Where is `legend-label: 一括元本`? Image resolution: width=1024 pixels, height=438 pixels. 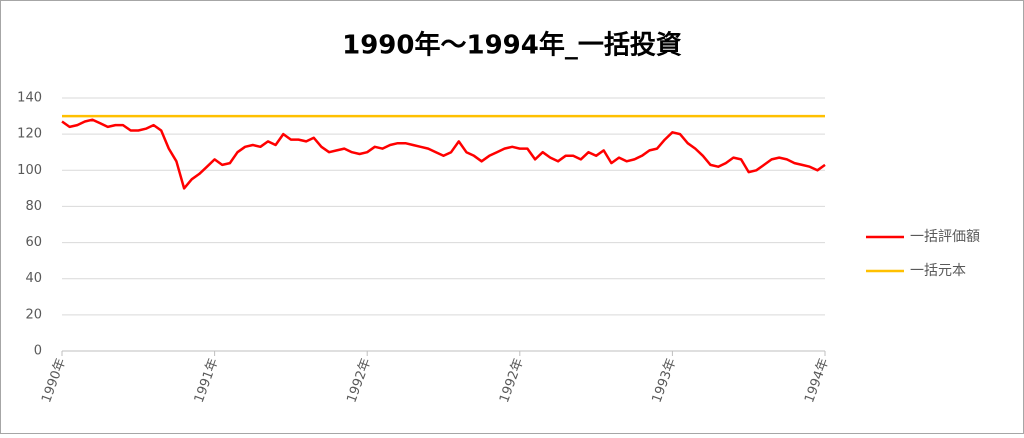
legend-label: 一括元本 is located at coordinates (938, 271).